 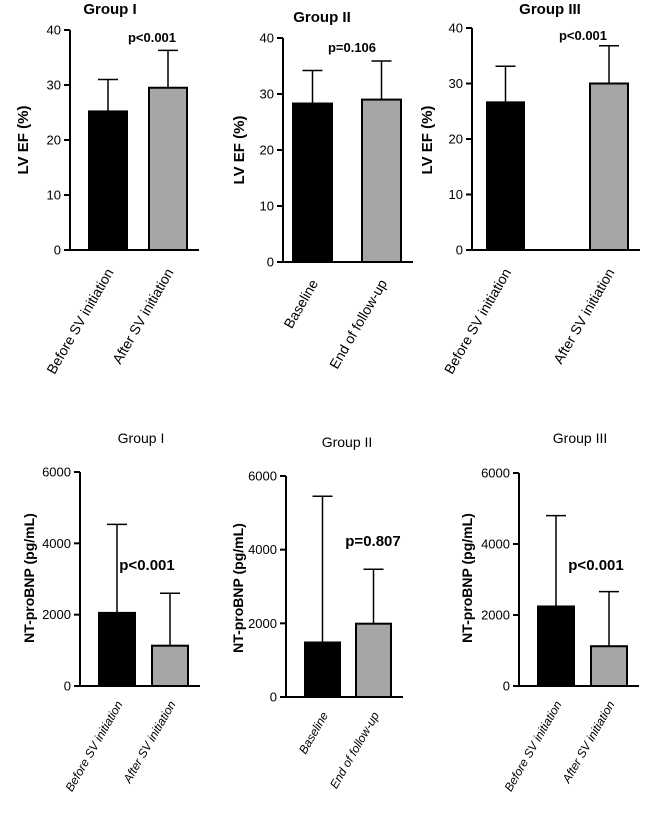 I want to click on ef-group-2-title: Group II, so click(x=322, y=17).